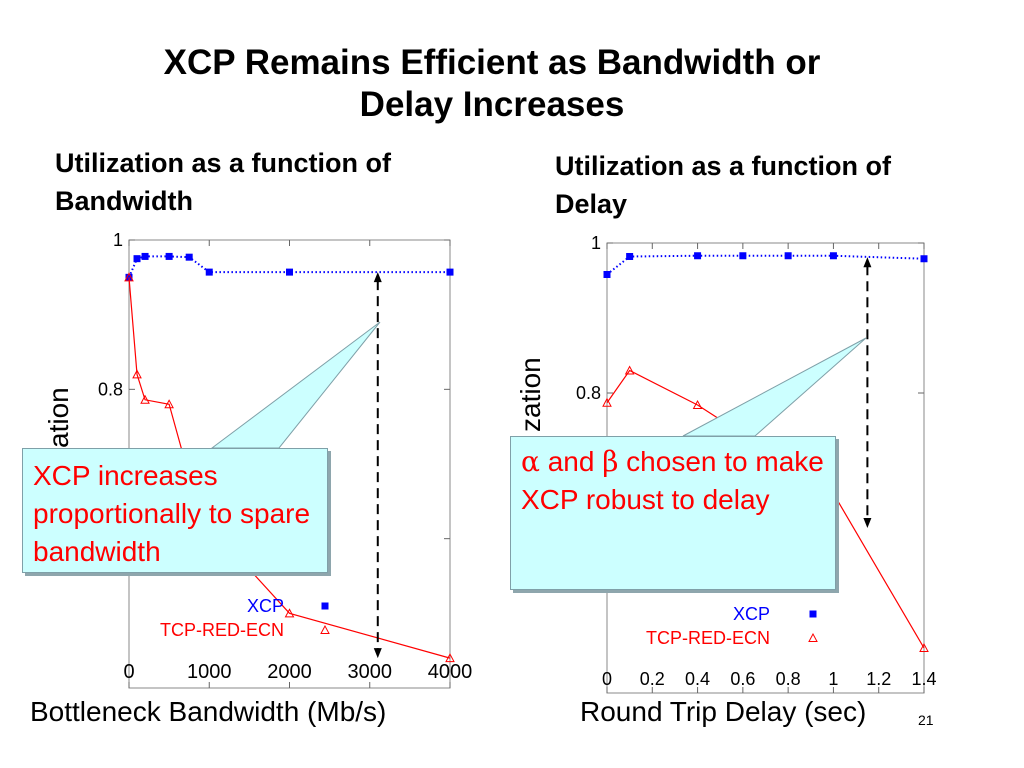 This screenshot has width=1024, height=768. What do you see at coordinates (208, 711) in the screenshot?
I see `x-axis-label-bandwidth: Bottleneck Bandwidth (Mb/s)` at bounding box center [208, 711].